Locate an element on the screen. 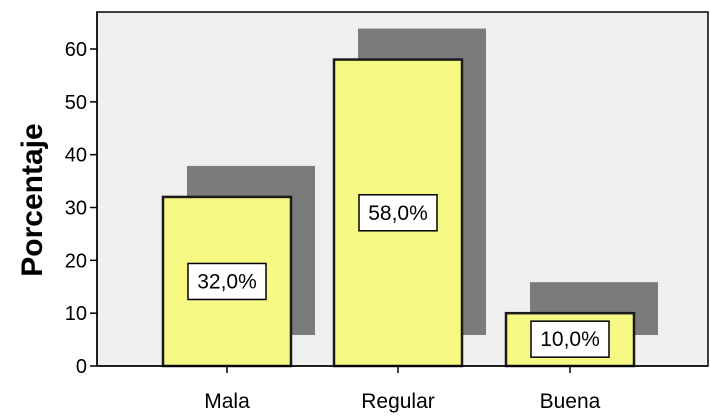 This screenshot has width=710, height=419. y-tick-label: 10 is located at coordinates (76, 314).